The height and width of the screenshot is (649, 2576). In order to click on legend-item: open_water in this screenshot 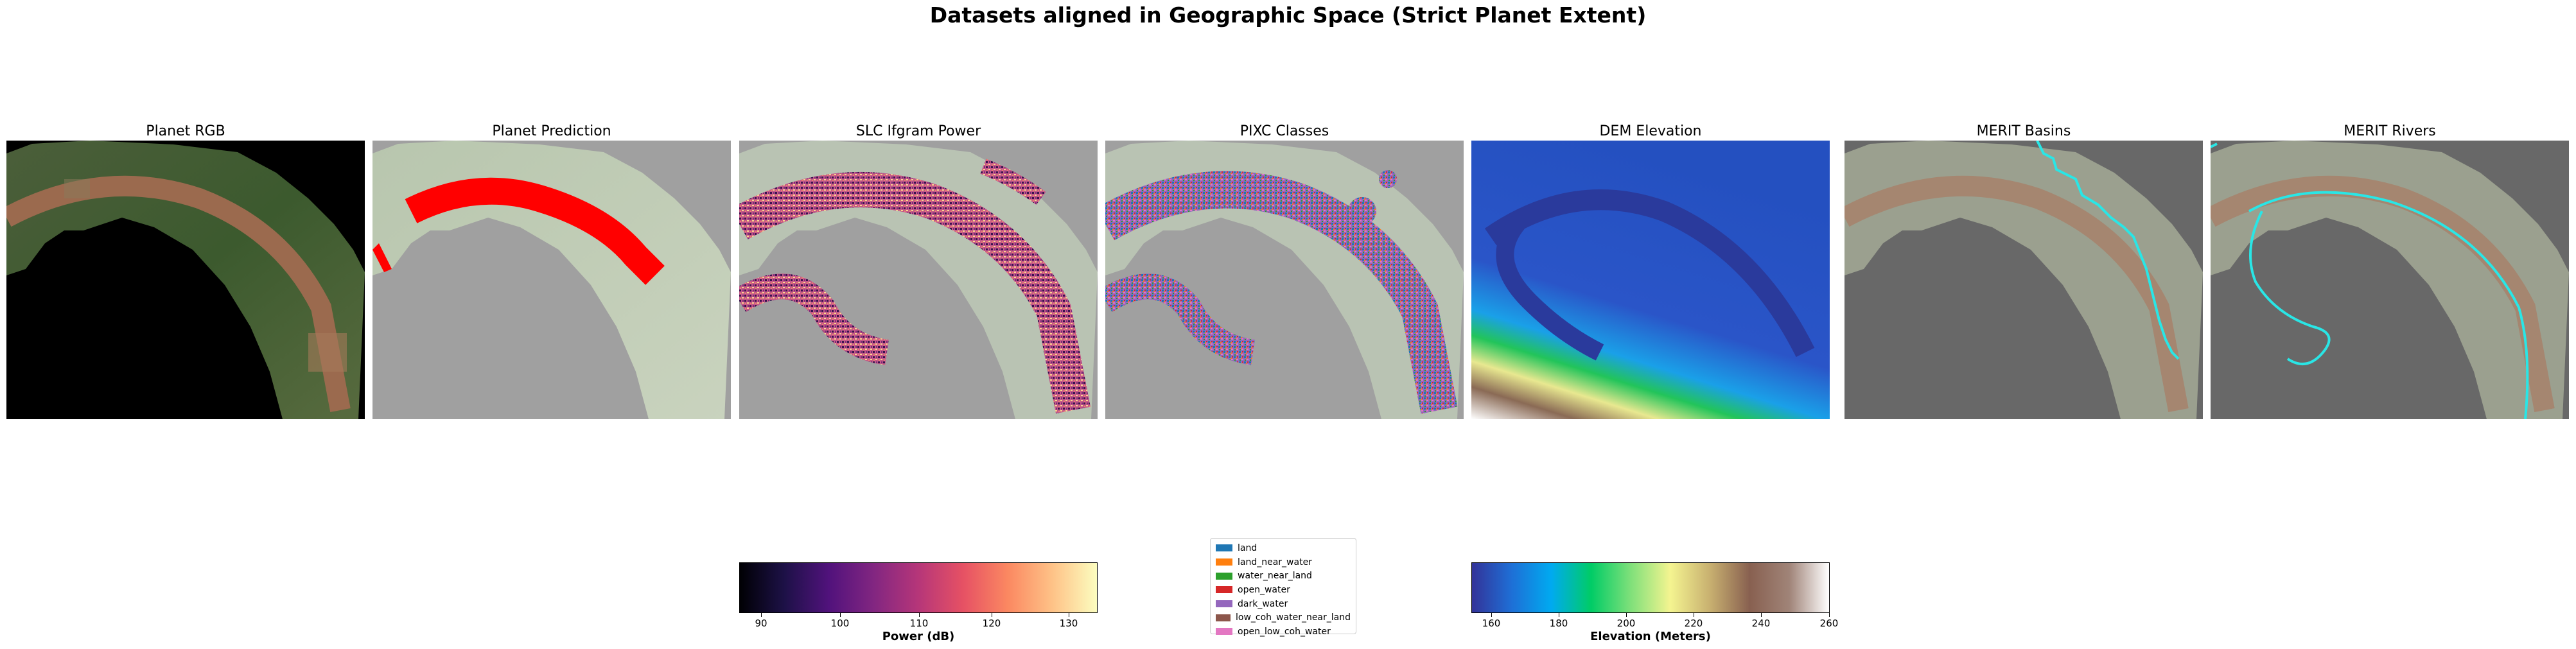, I will do `click(1283, 590)`.